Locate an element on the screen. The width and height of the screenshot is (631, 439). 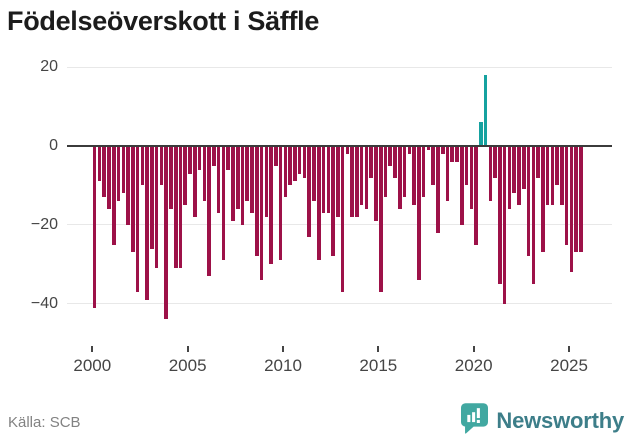
bar-2023-q1 is located at coordinates (533, 215).